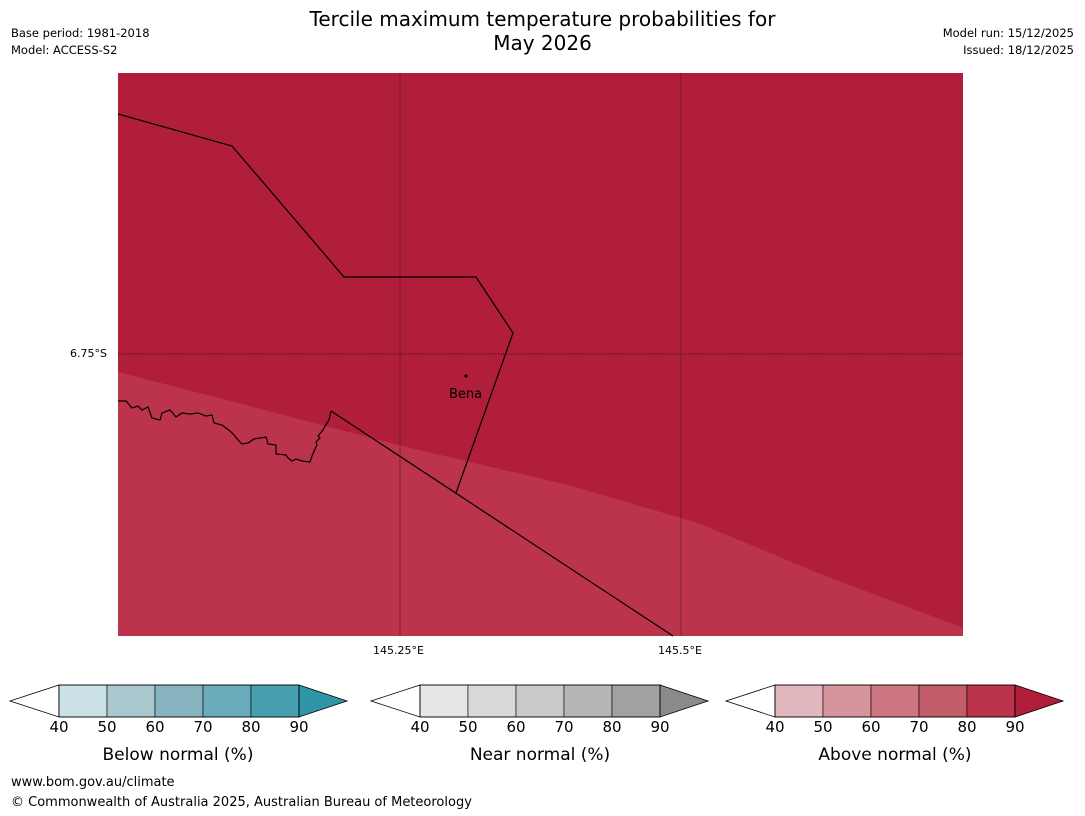 This screenshot has width=1085, height=816. I want to click on below-colorbar-tick-80: 80, so click(251, 727).